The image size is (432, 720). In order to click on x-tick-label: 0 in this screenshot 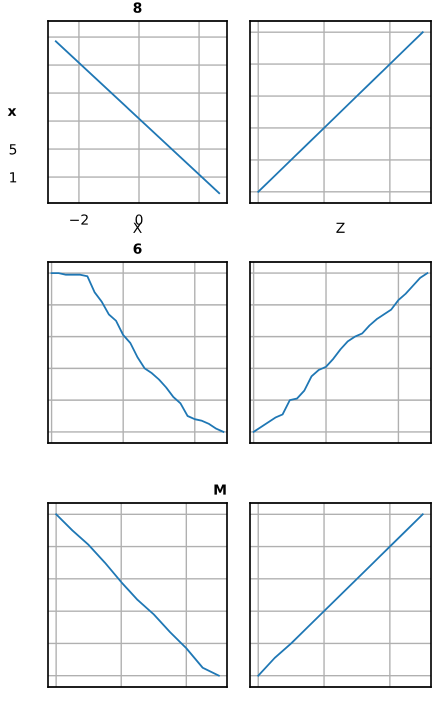, I will do `click(139, 219)`.